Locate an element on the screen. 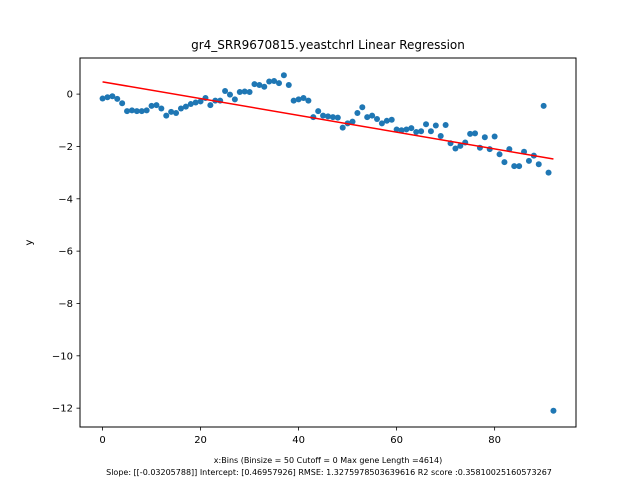 Image resolution: width=640 pixels, height=480 pixels. y-axis-label: y is located at coordinates (29, 242).